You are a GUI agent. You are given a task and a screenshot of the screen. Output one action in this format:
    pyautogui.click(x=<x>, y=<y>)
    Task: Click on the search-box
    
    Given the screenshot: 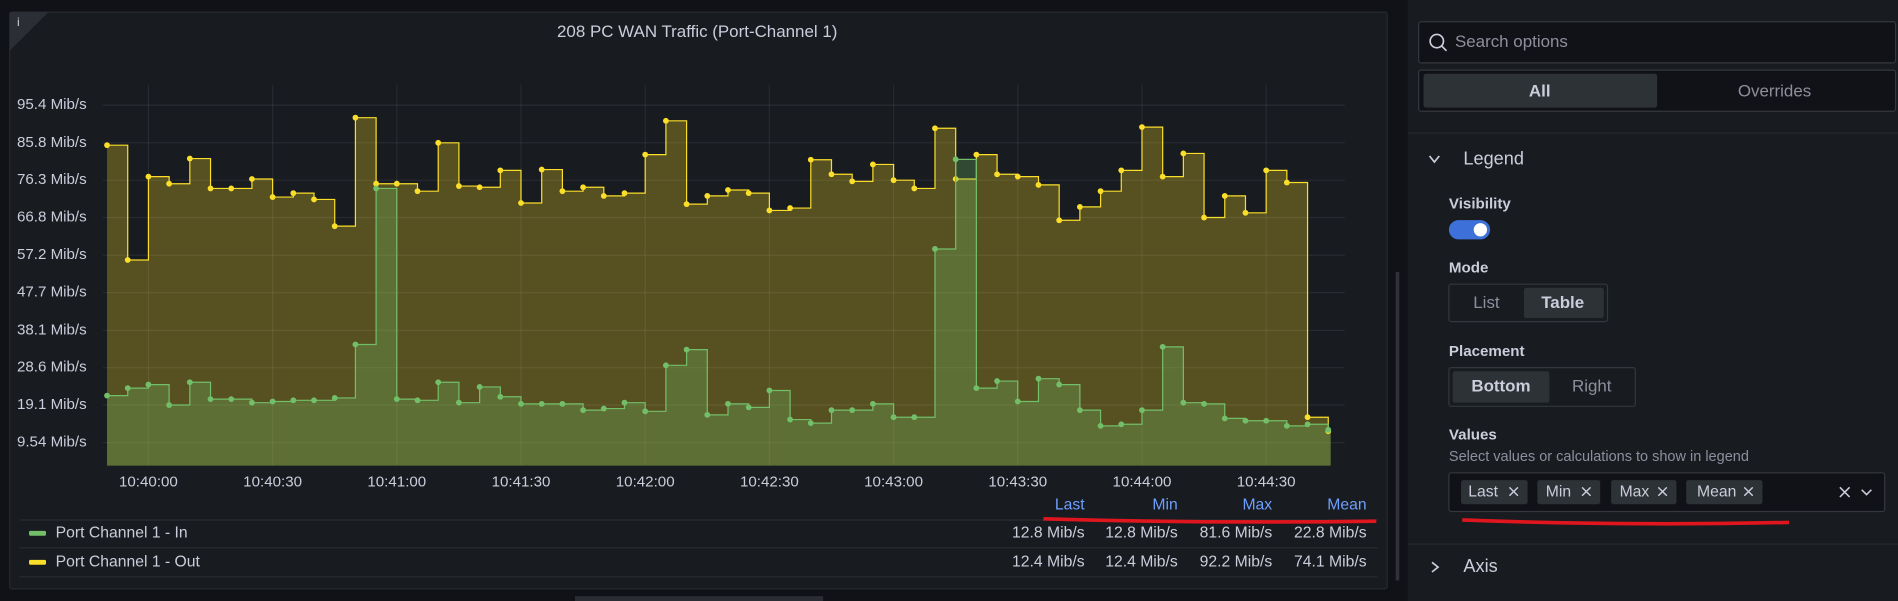 What is the action you would take?
    pyautogui.click(x=1657, y=42)
    